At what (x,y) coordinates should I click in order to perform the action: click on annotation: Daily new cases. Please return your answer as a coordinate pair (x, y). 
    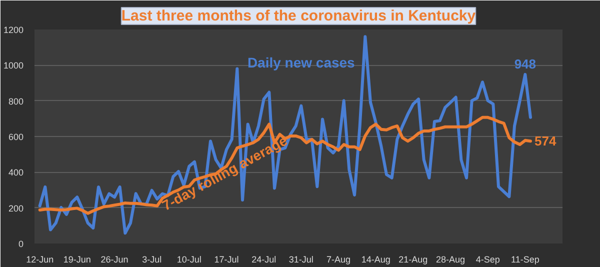
    Looking at the image, I should click on (301, 62).